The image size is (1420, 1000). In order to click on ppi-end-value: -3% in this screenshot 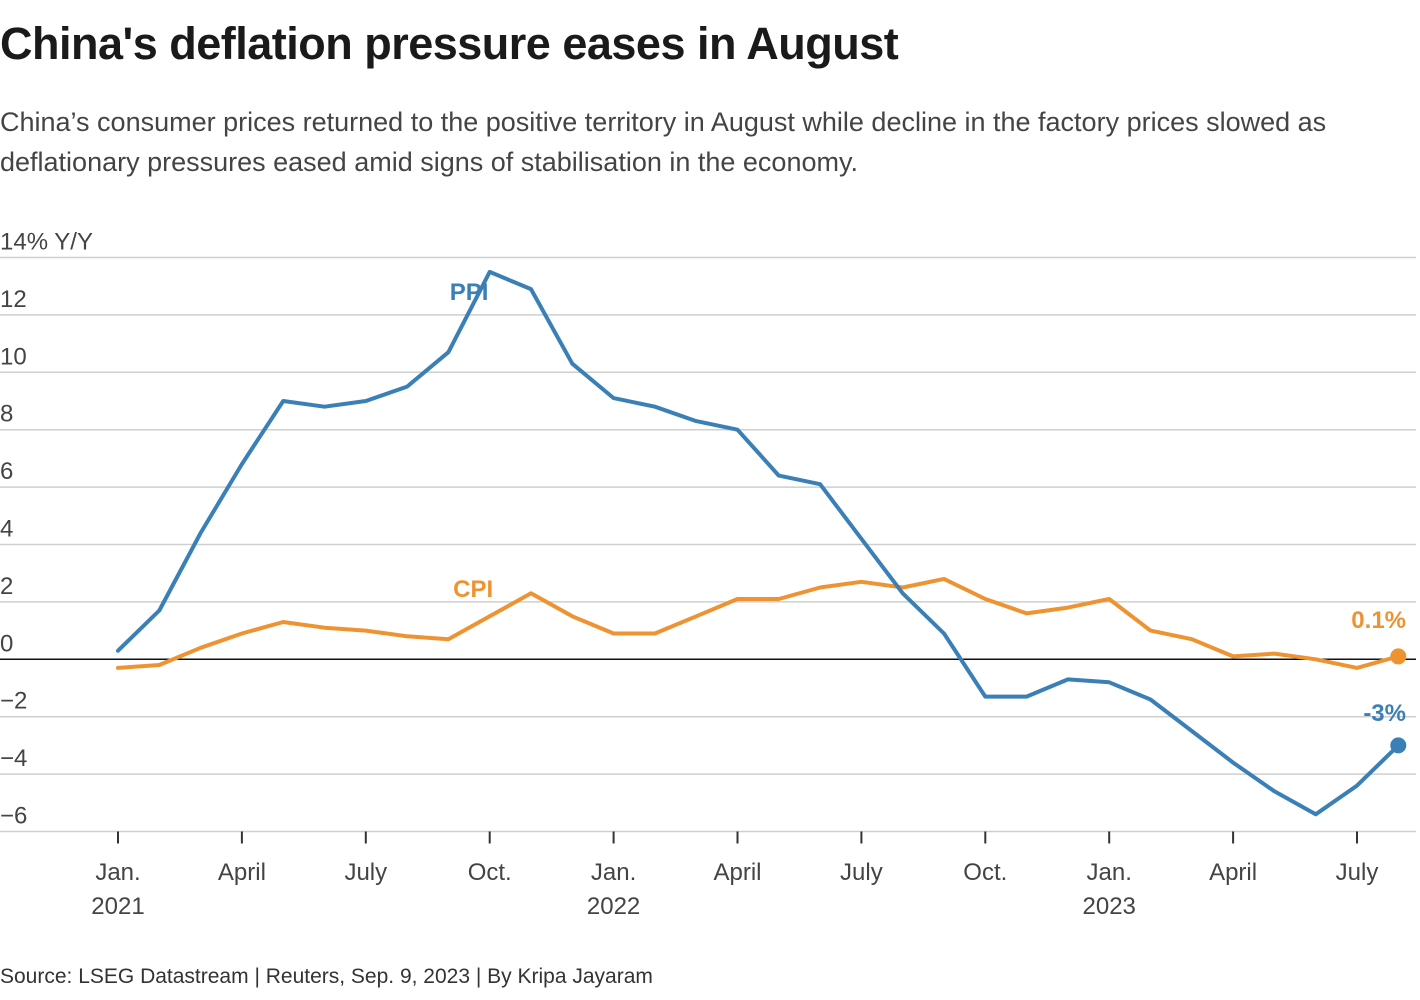, I will do `click(1384, 713)`.